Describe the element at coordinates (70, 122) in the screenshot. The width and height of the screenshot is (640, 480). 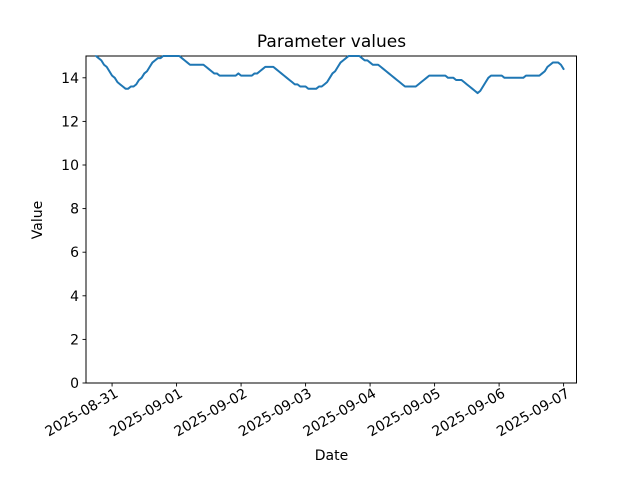
I see `y-tick-label: 12` at that location.